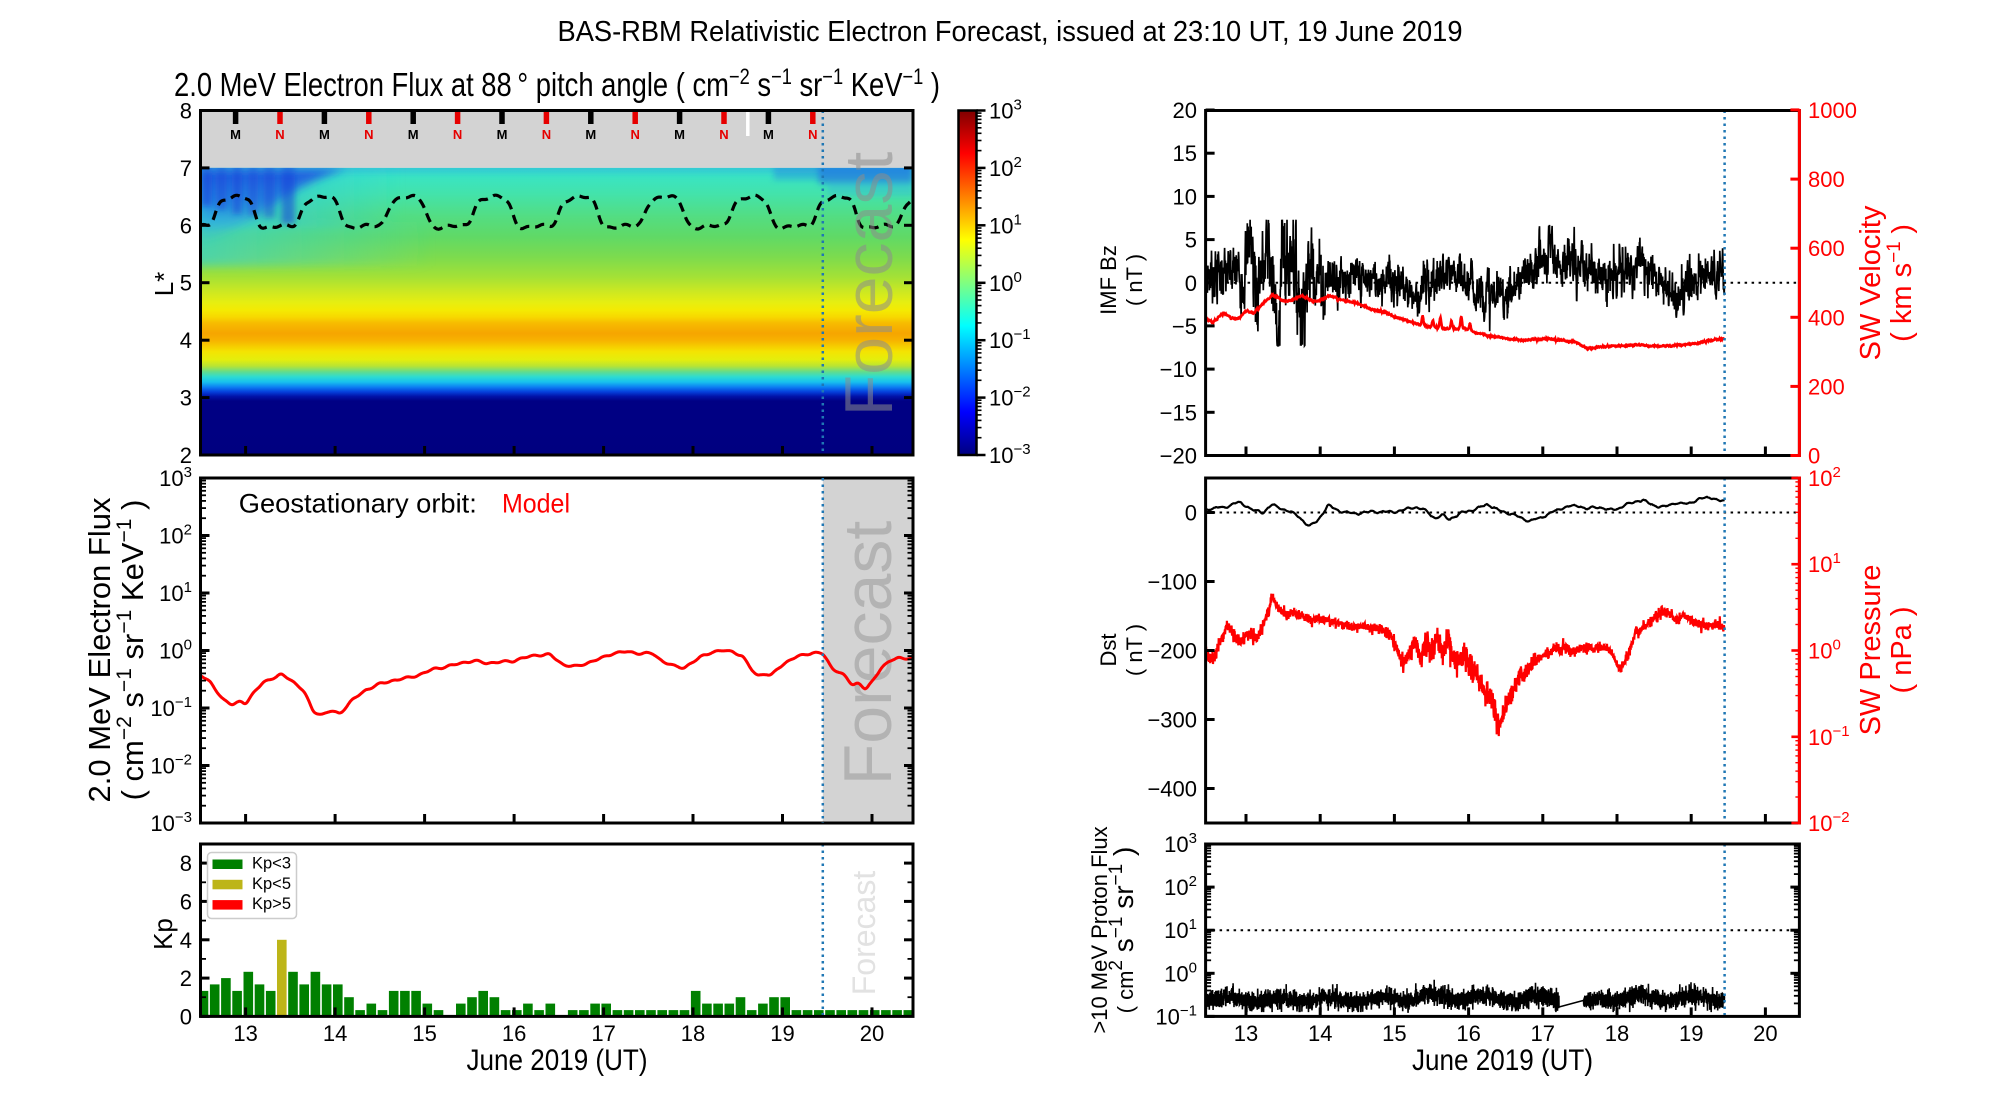 The height and width of the screenshot is (1100, 2000). What do you see at coordinates (1824, 563) in the screenshot?
I see `svg-text: 10¹` at bounding box center [1824, 563].